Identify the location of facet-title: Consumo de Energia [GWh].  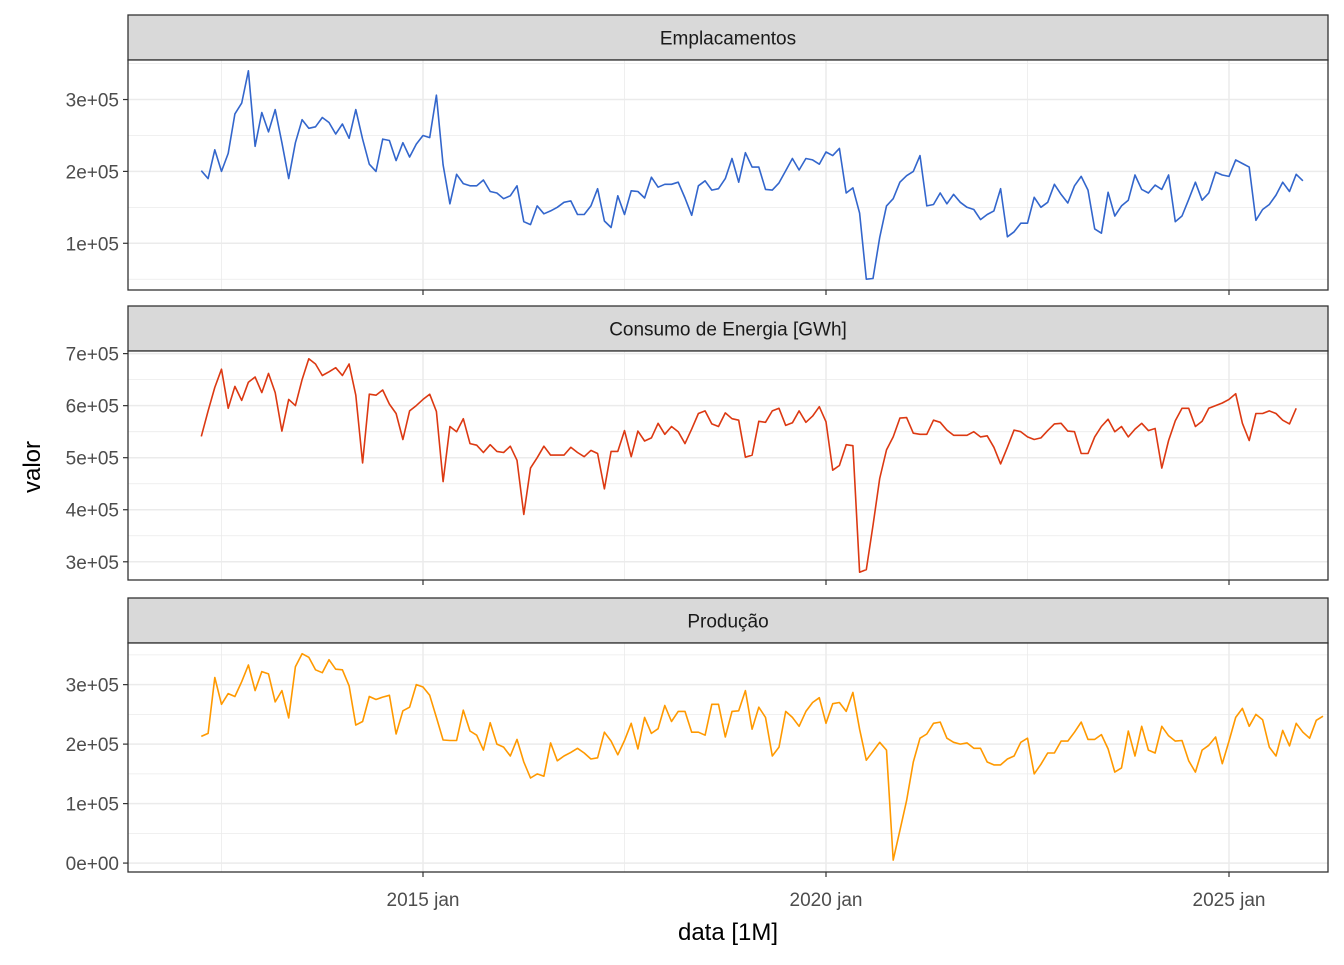
(728, 330).